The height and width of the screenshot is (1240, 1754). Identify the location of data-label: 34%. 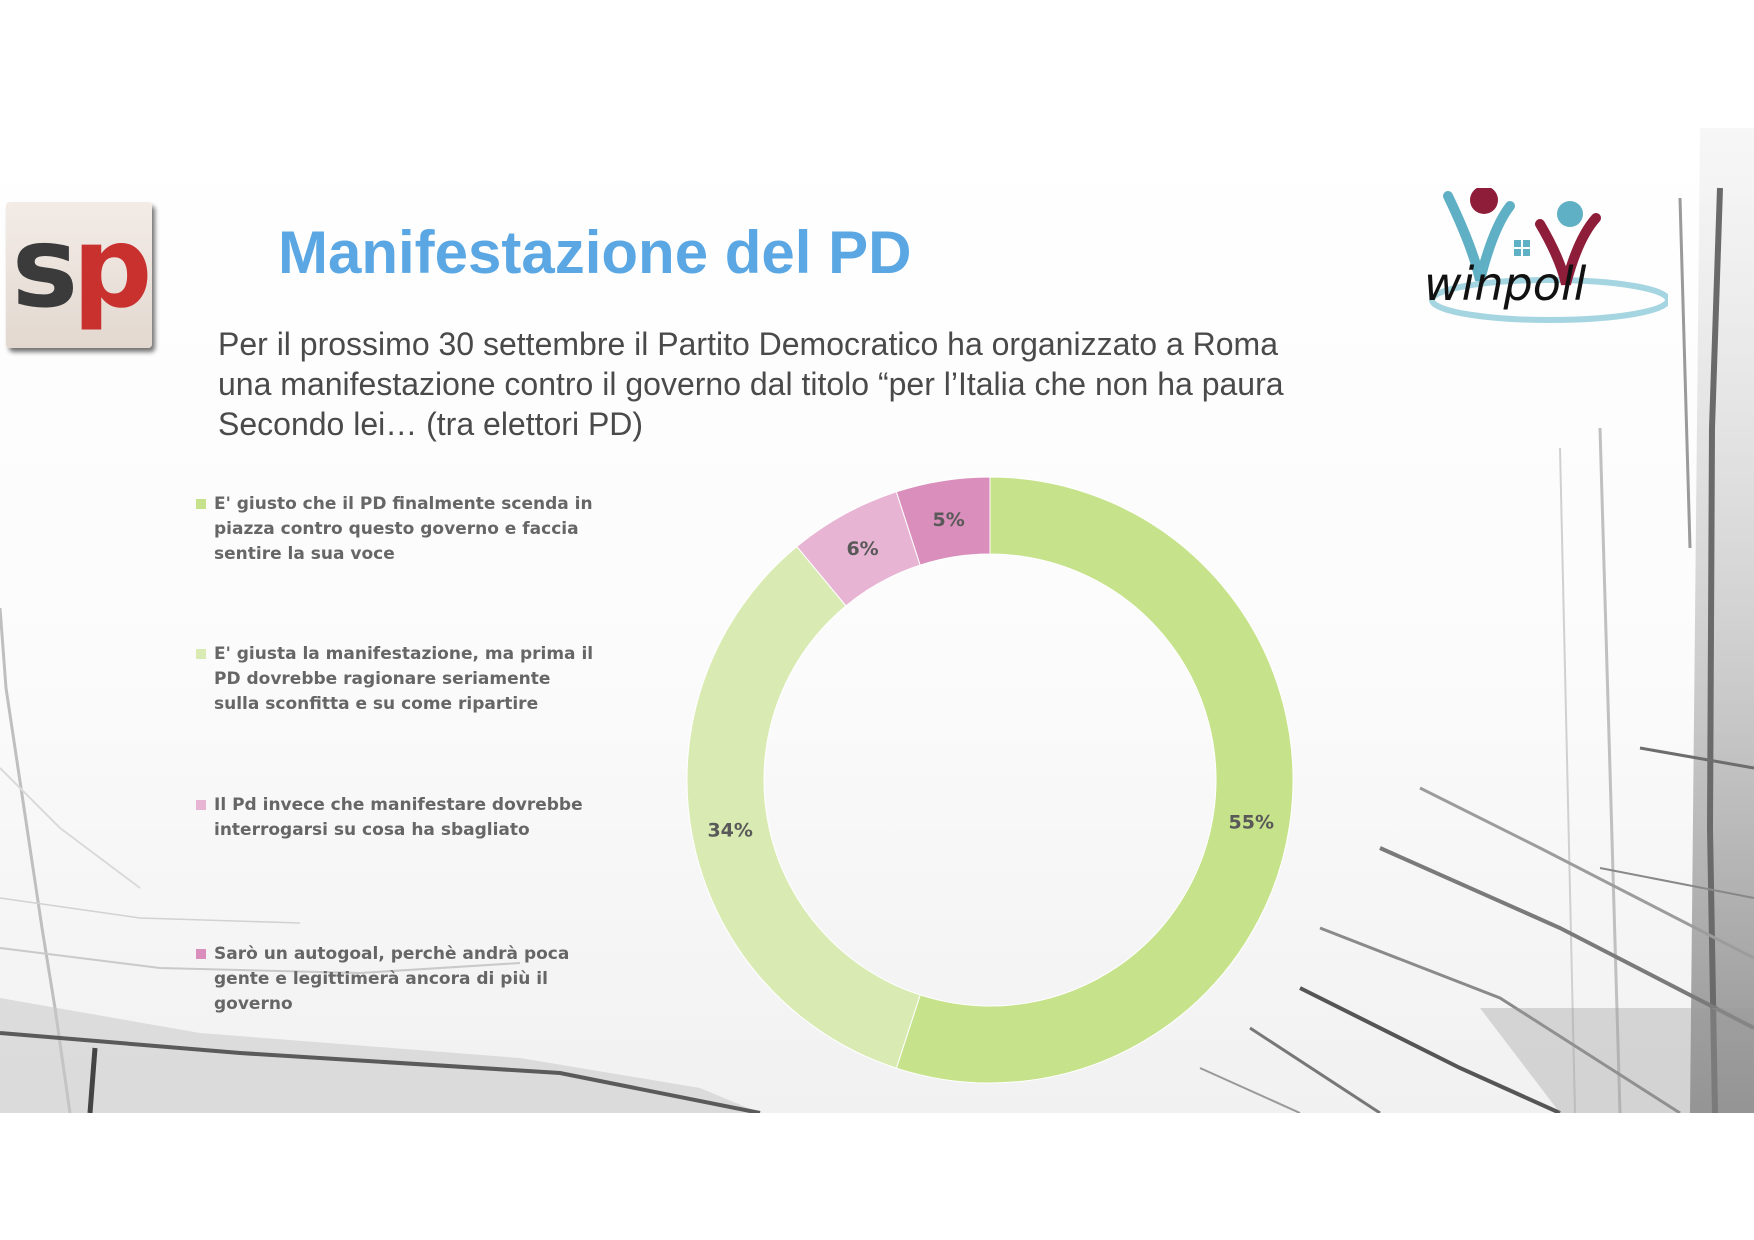
(729, 831).